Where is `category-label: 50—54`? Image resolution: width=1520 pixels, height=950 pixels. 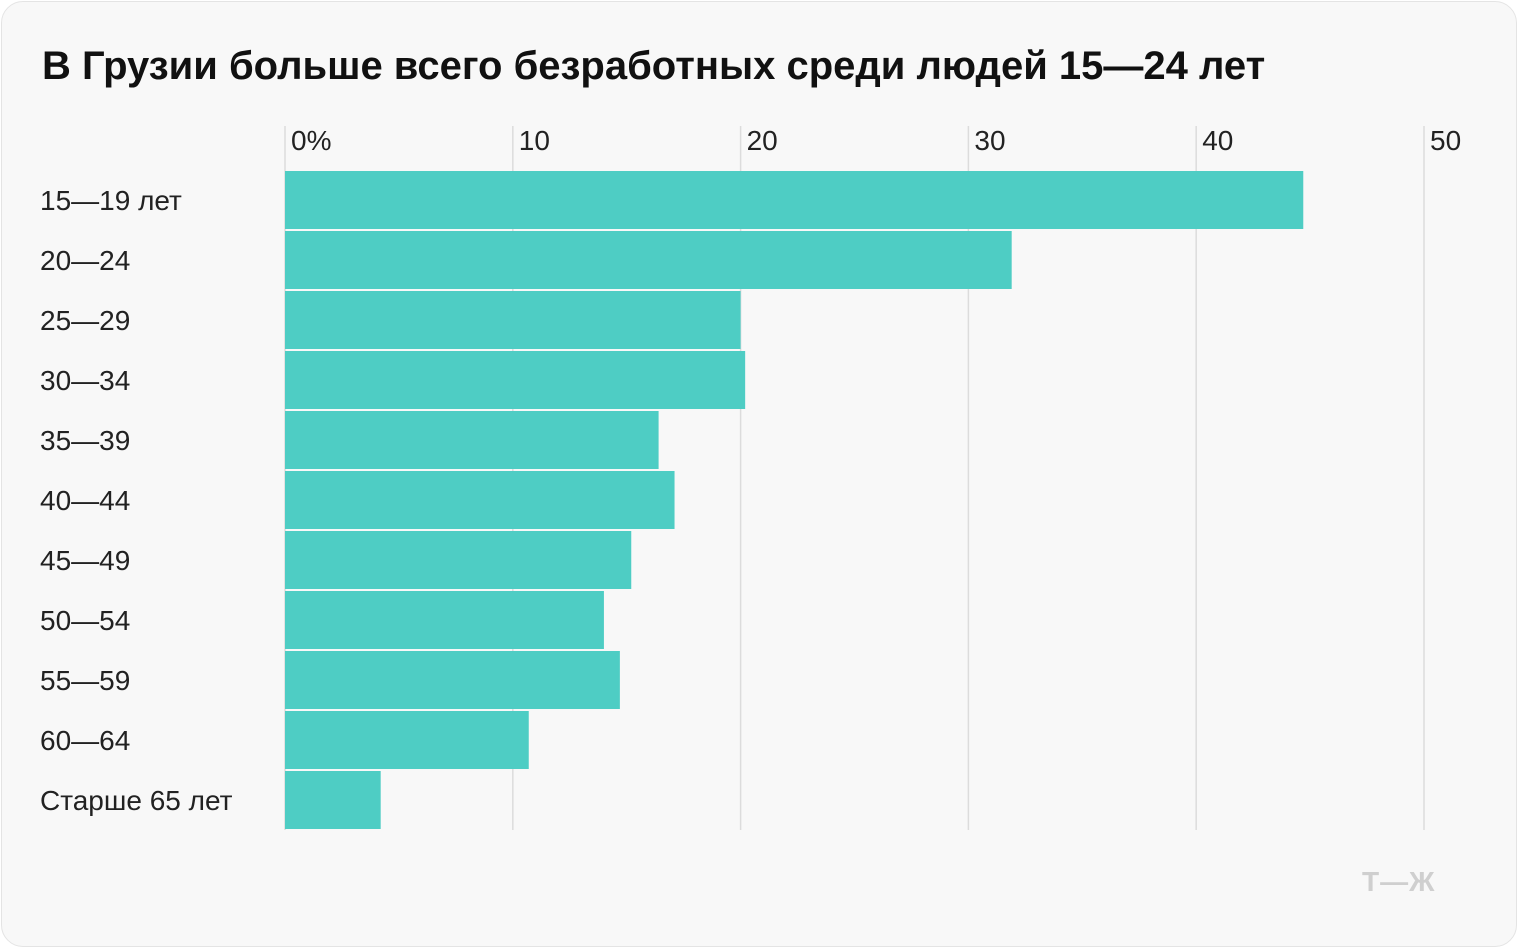 category-label: 50—54 is located at coordinates (85, 620).